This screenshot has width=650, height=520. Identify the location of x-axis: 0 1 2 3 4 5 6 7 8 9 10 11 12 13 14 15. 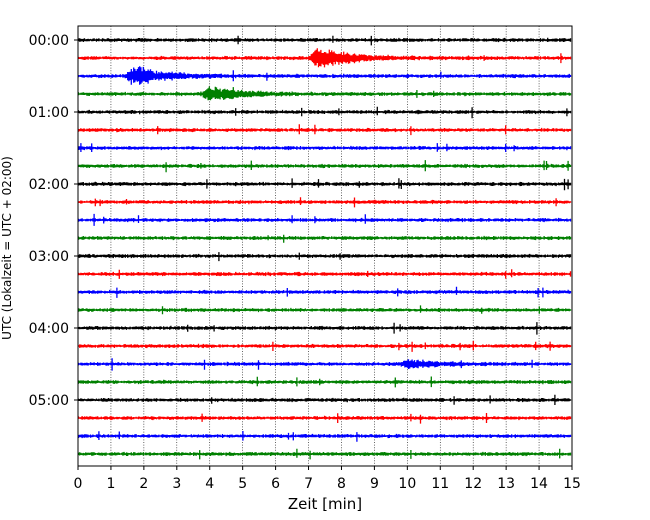
(327, 479).